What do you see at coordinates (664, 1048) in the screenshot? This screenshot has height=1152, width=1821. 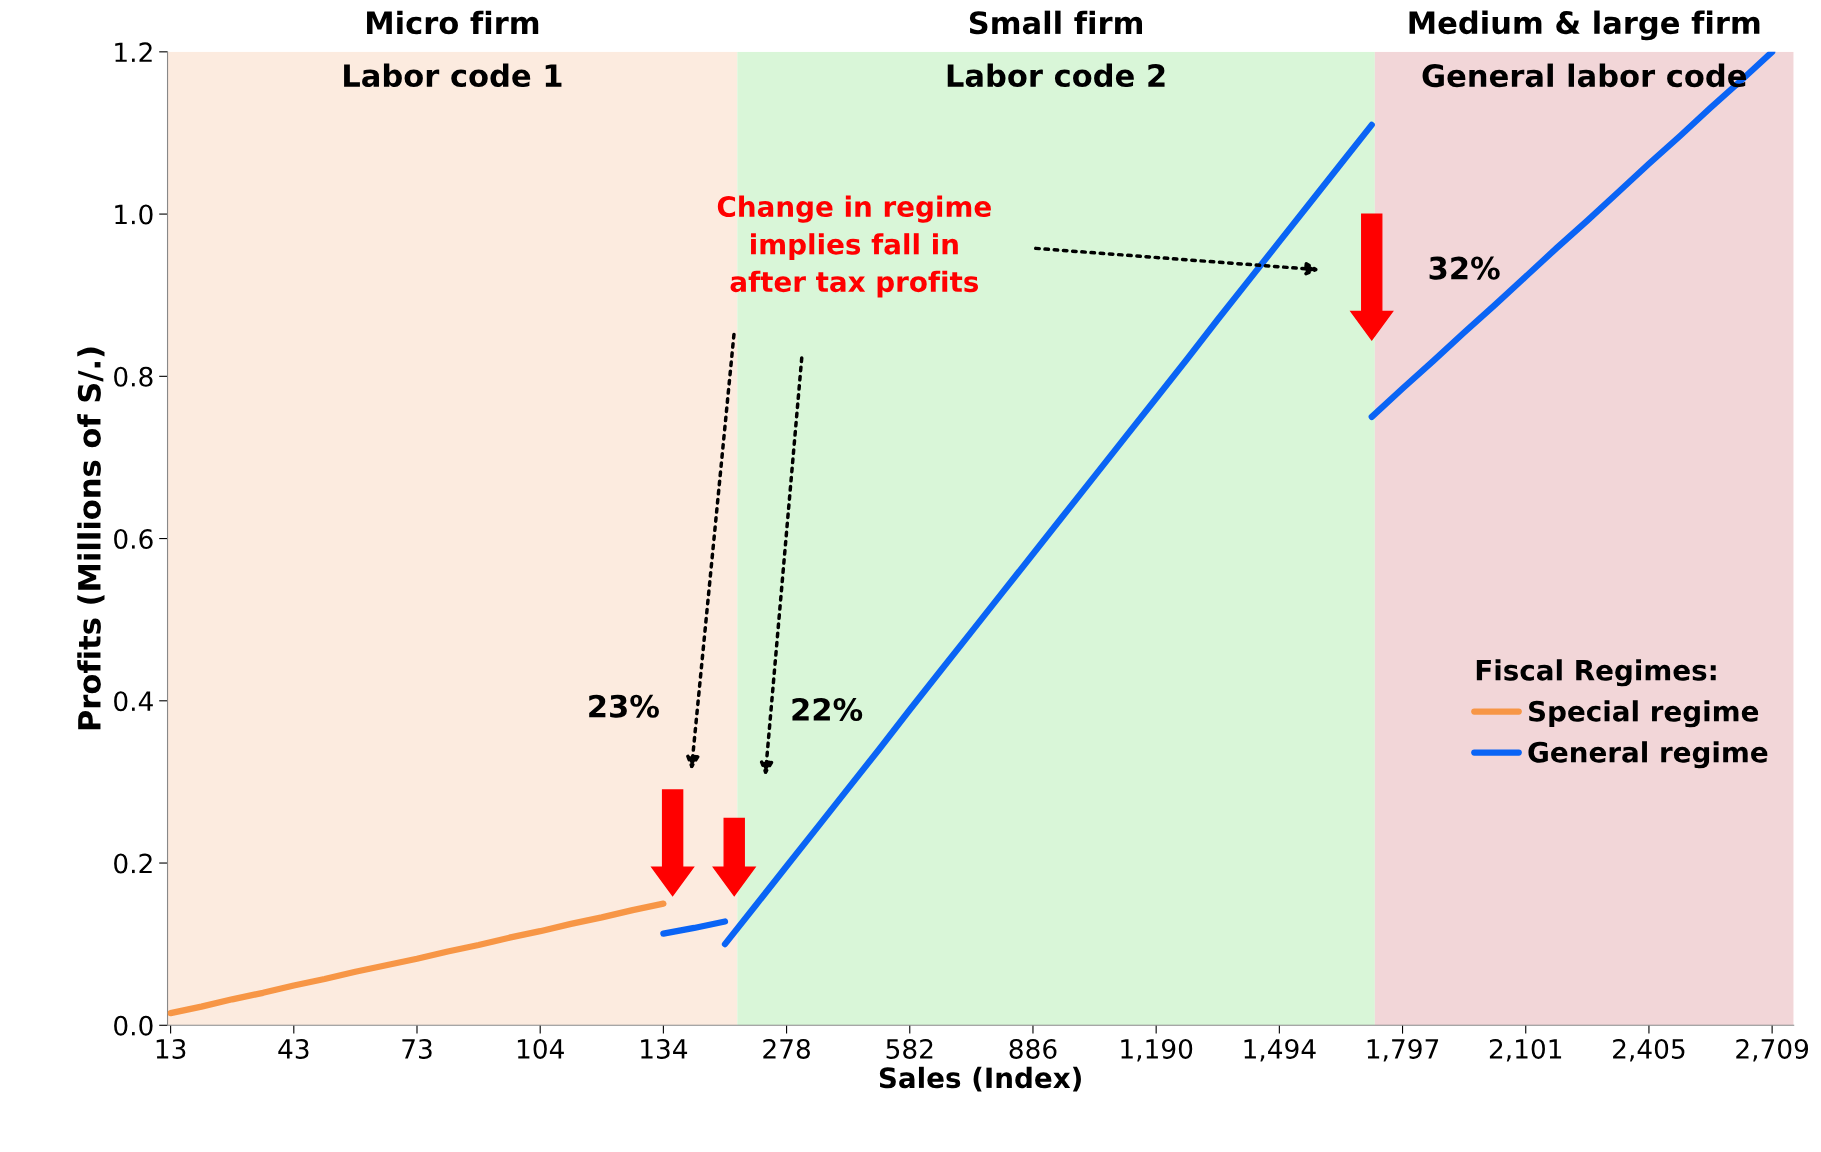 I see `x-tick-label: 134` at bounding box center [664, 1048].